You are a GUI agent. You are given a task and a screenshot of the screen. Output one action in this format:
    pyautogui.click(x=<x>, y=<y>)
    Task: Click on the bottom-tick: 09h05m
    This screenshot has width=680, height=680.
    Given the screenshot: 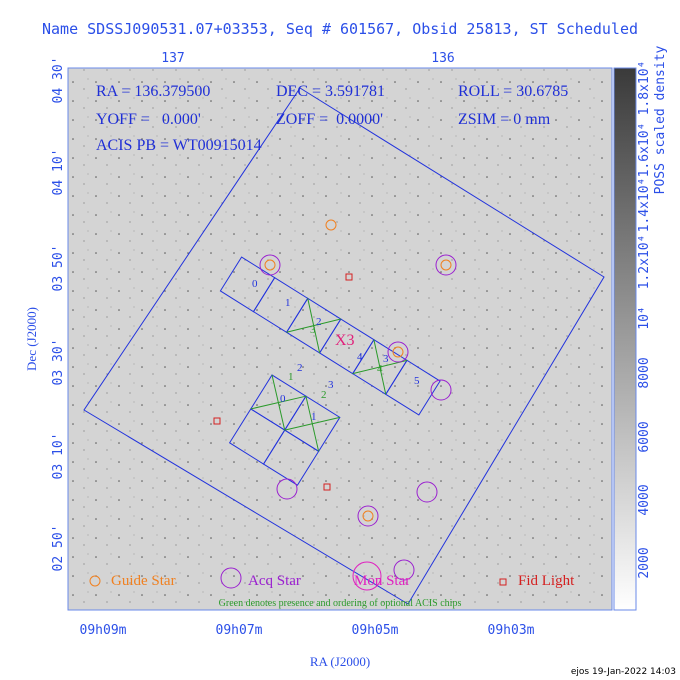 What is the action you would take?
    pyautogui.click(x=375, y=630)
    